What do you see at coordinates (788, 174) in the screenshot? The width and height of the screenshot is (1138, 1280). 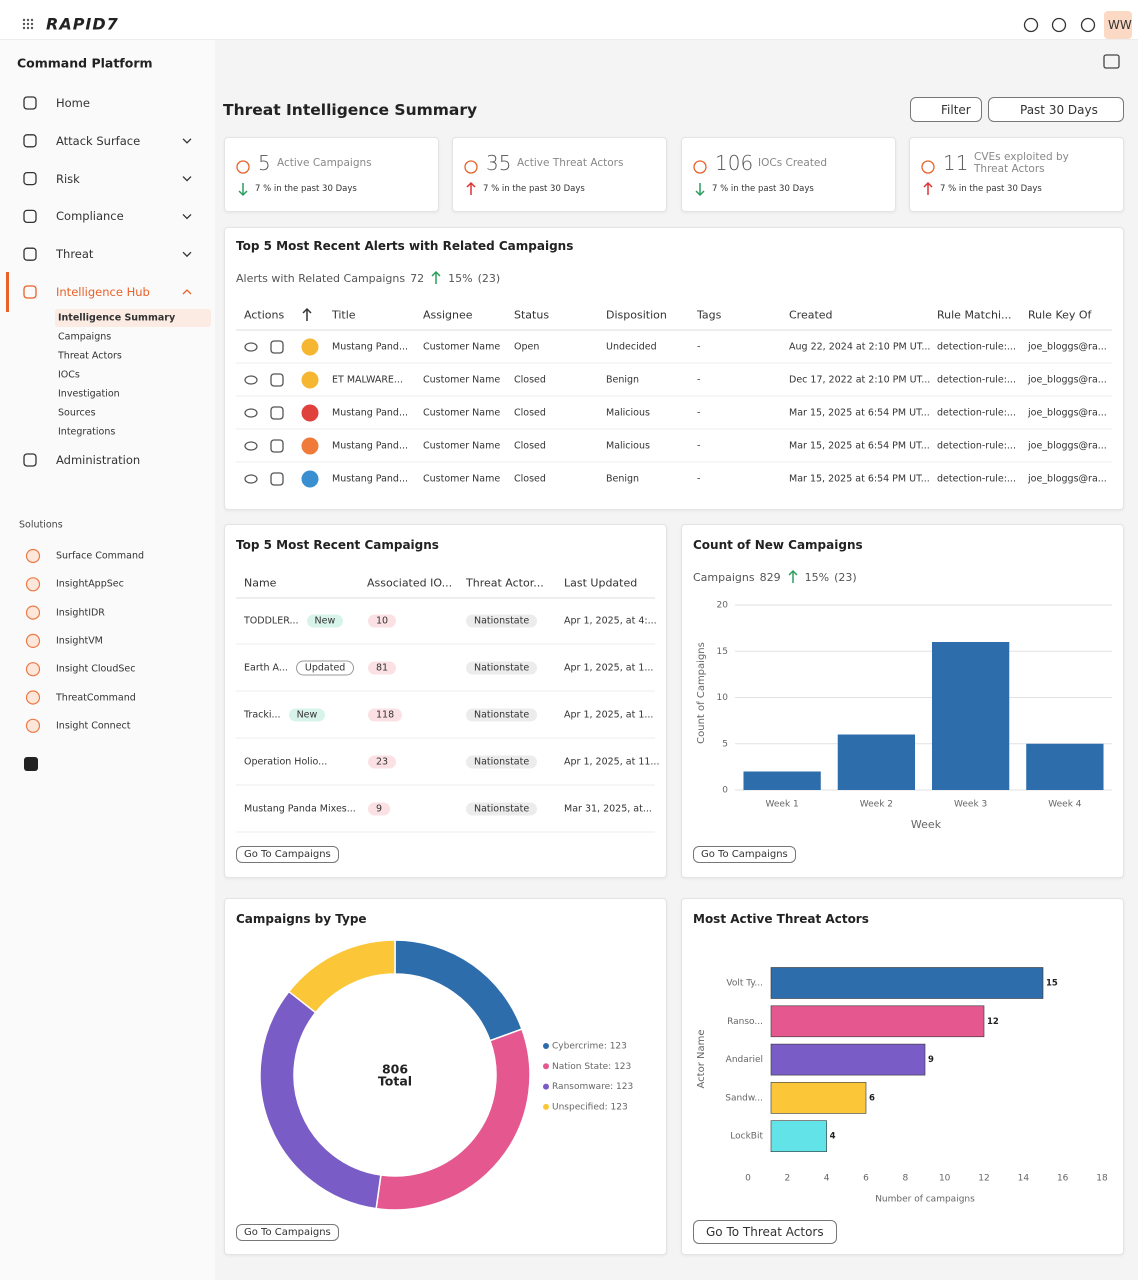 I see `kpi-card` at bounding box center [788, 174].